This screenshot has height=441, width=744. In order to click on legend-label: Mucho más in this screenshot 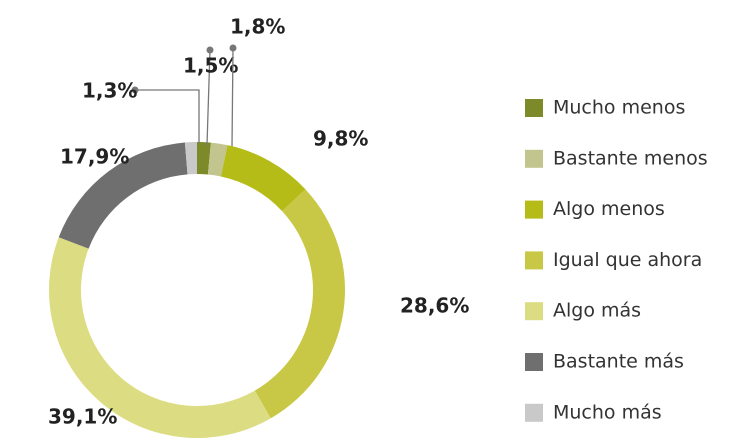, I will do `click(607, 412)`.